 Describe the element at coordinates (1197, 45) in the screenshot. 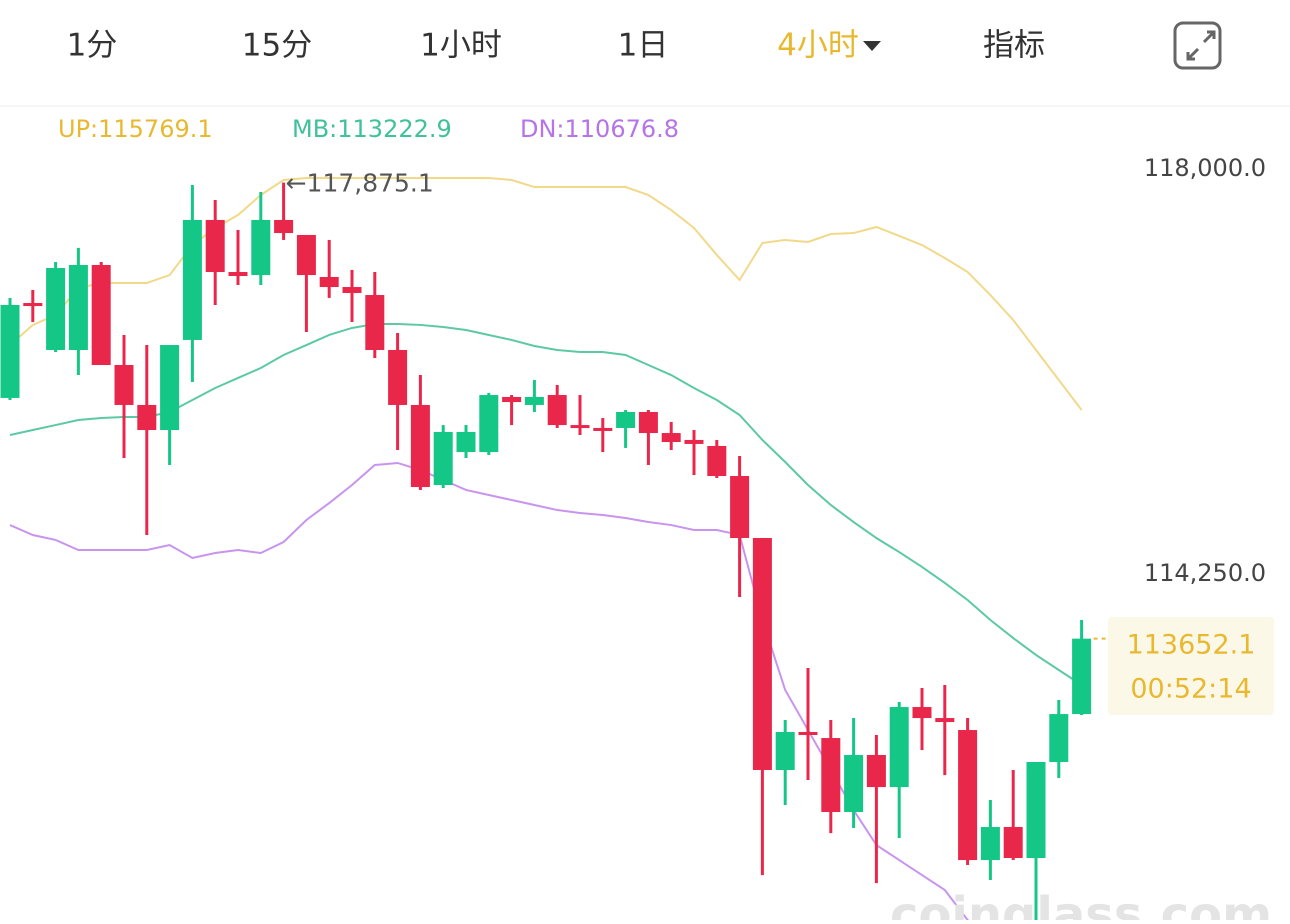

I see `expand-icon` at that location.